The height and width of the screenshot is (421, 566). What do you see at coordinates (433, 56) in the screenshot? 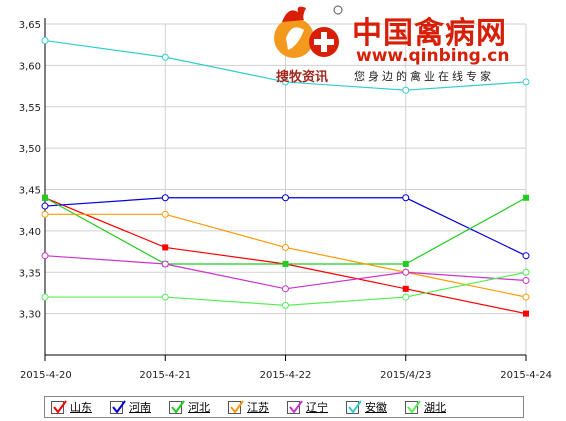
I see `site-url: www.qinbing.cn` at bounding box center [433, 56].